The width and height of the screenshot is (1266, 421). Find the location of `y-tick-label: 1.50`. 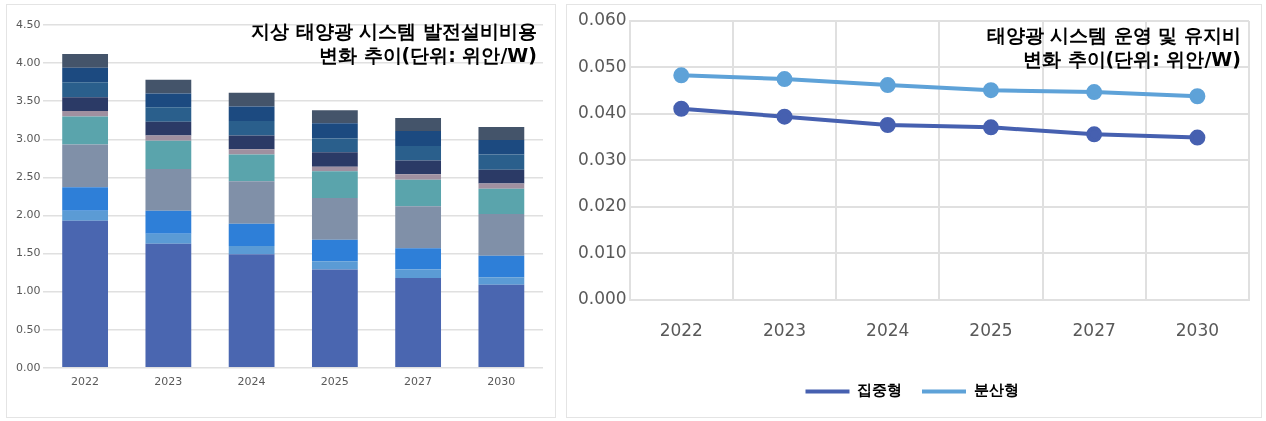

y-tick-label: 1.50 is located at coordinates (28, 253).